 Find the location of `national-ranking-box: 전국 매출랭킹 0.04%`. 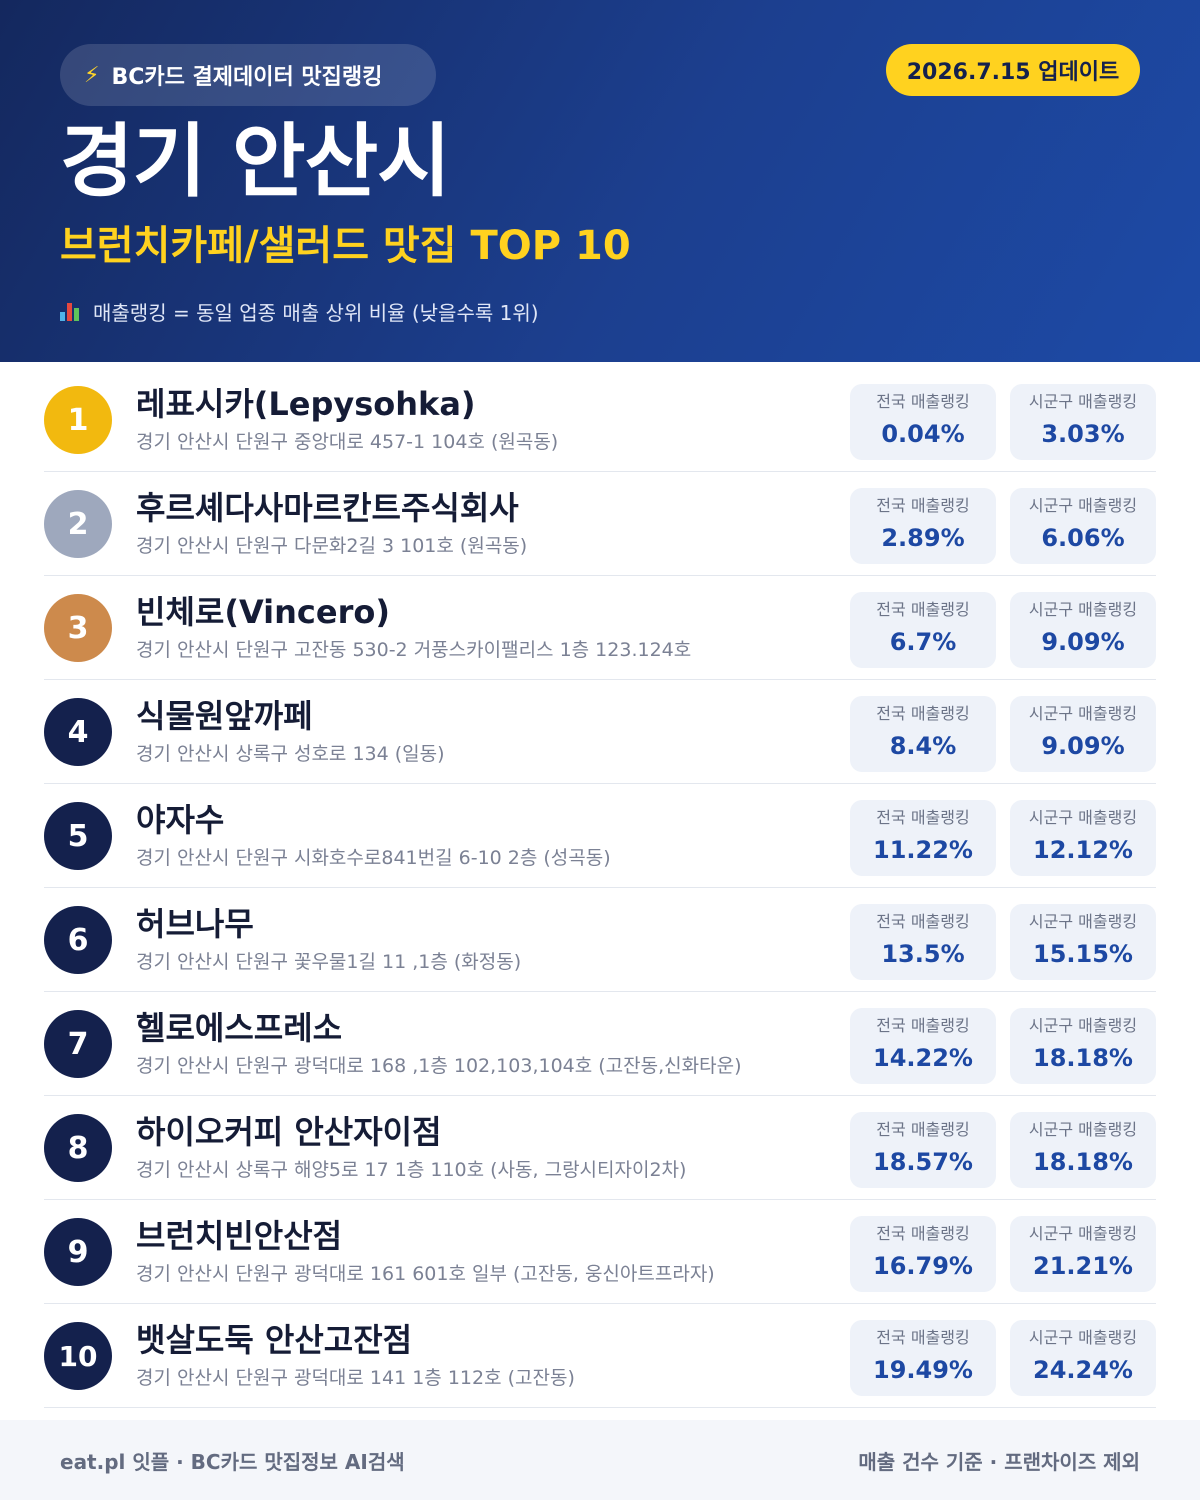

national-ranking-box: 전국 매출랭킹 0.04% is located at coordinates (923, 422).